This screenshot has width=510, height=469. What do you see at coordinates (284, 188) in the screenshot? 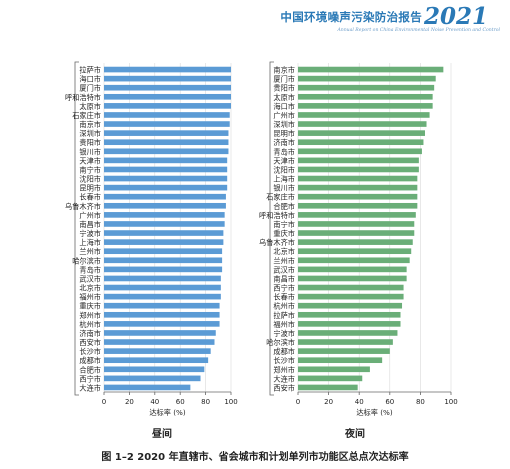
I see `night-category-label: 银川市` at bounding box center [284, 188].